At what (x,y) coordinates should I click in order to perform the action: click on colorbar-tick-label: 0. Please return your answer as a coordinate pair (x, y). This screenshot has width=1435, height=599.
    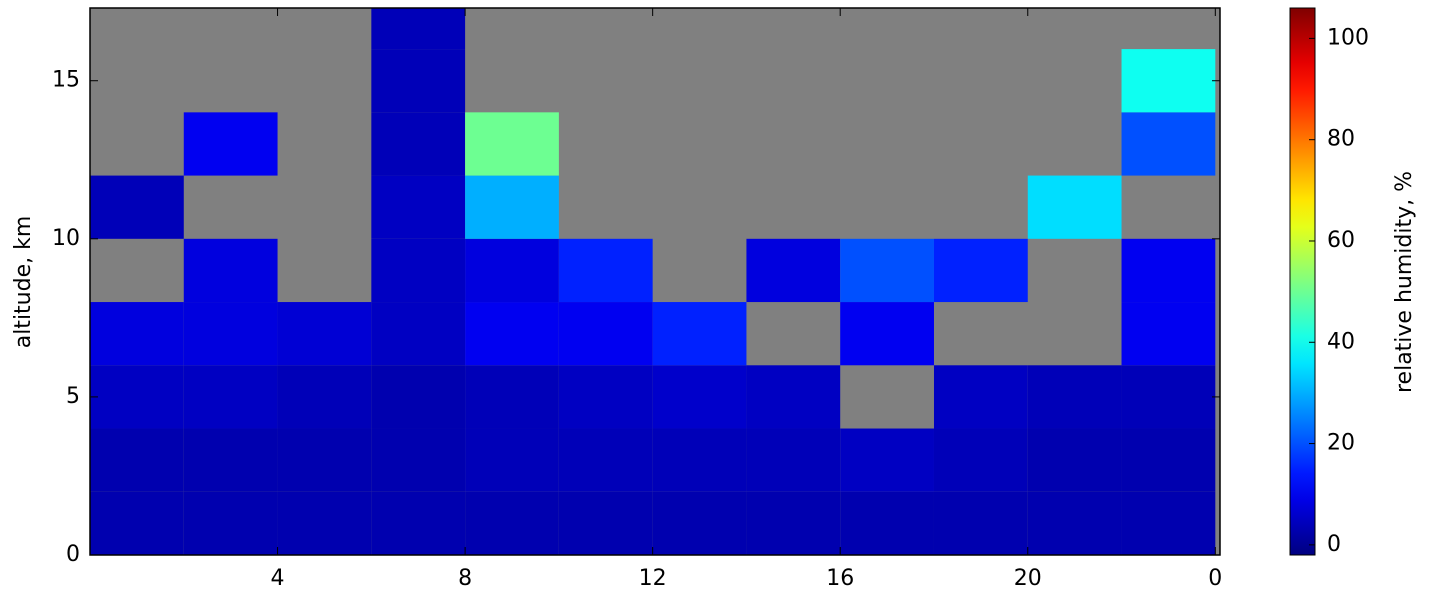
    Looking at the image, I should click on (1334, 544).